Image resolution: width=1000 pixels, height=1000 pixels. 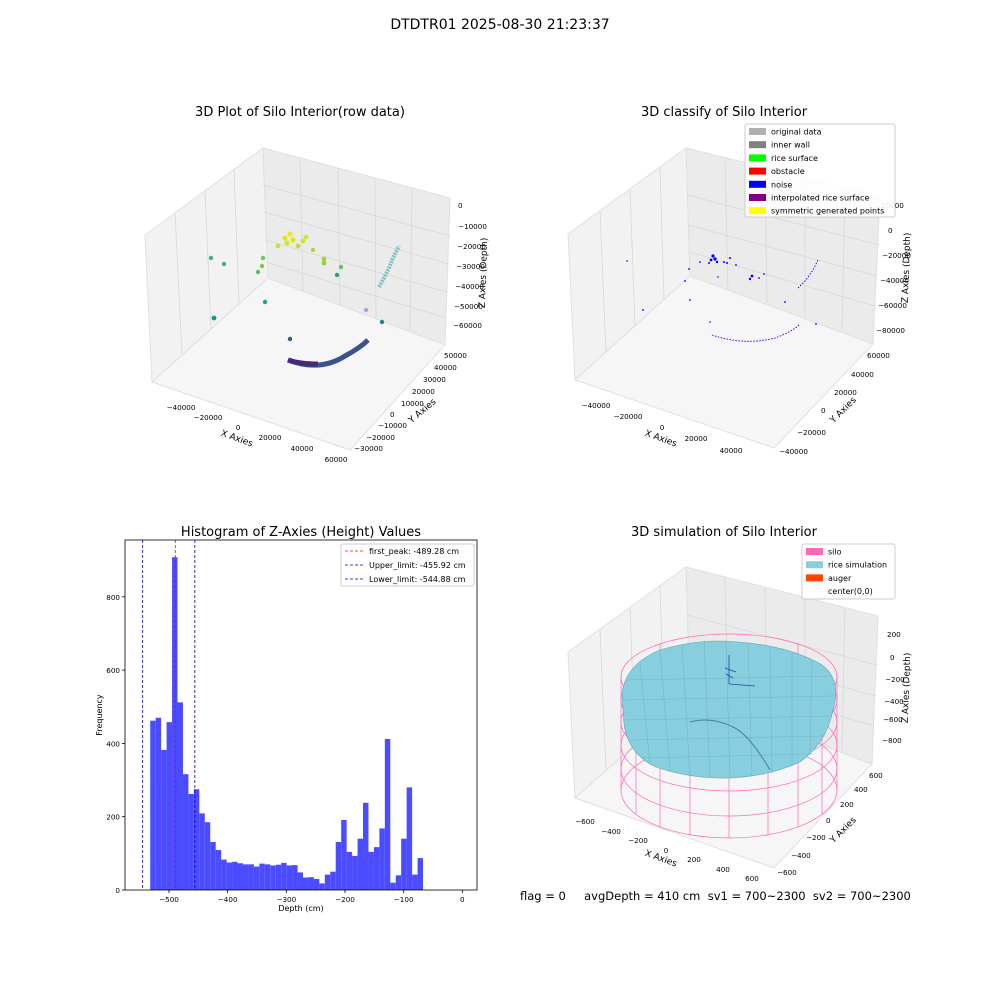 What do you see at coordinates (392, 414) in the screenshot?
I see `raw-ytick-3: 0` at bounding box center [392, 414].